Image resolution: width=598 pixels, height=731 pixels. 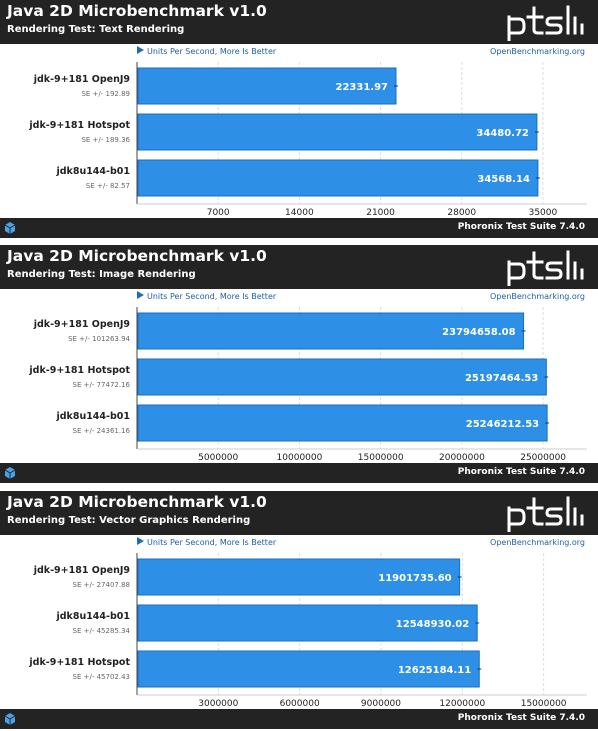 What do you see at coordinates (96, 29) in the screenshot?
I see `chart-subtitle: Rendering Test: Text Rendering` at bounding box center [96, 29].